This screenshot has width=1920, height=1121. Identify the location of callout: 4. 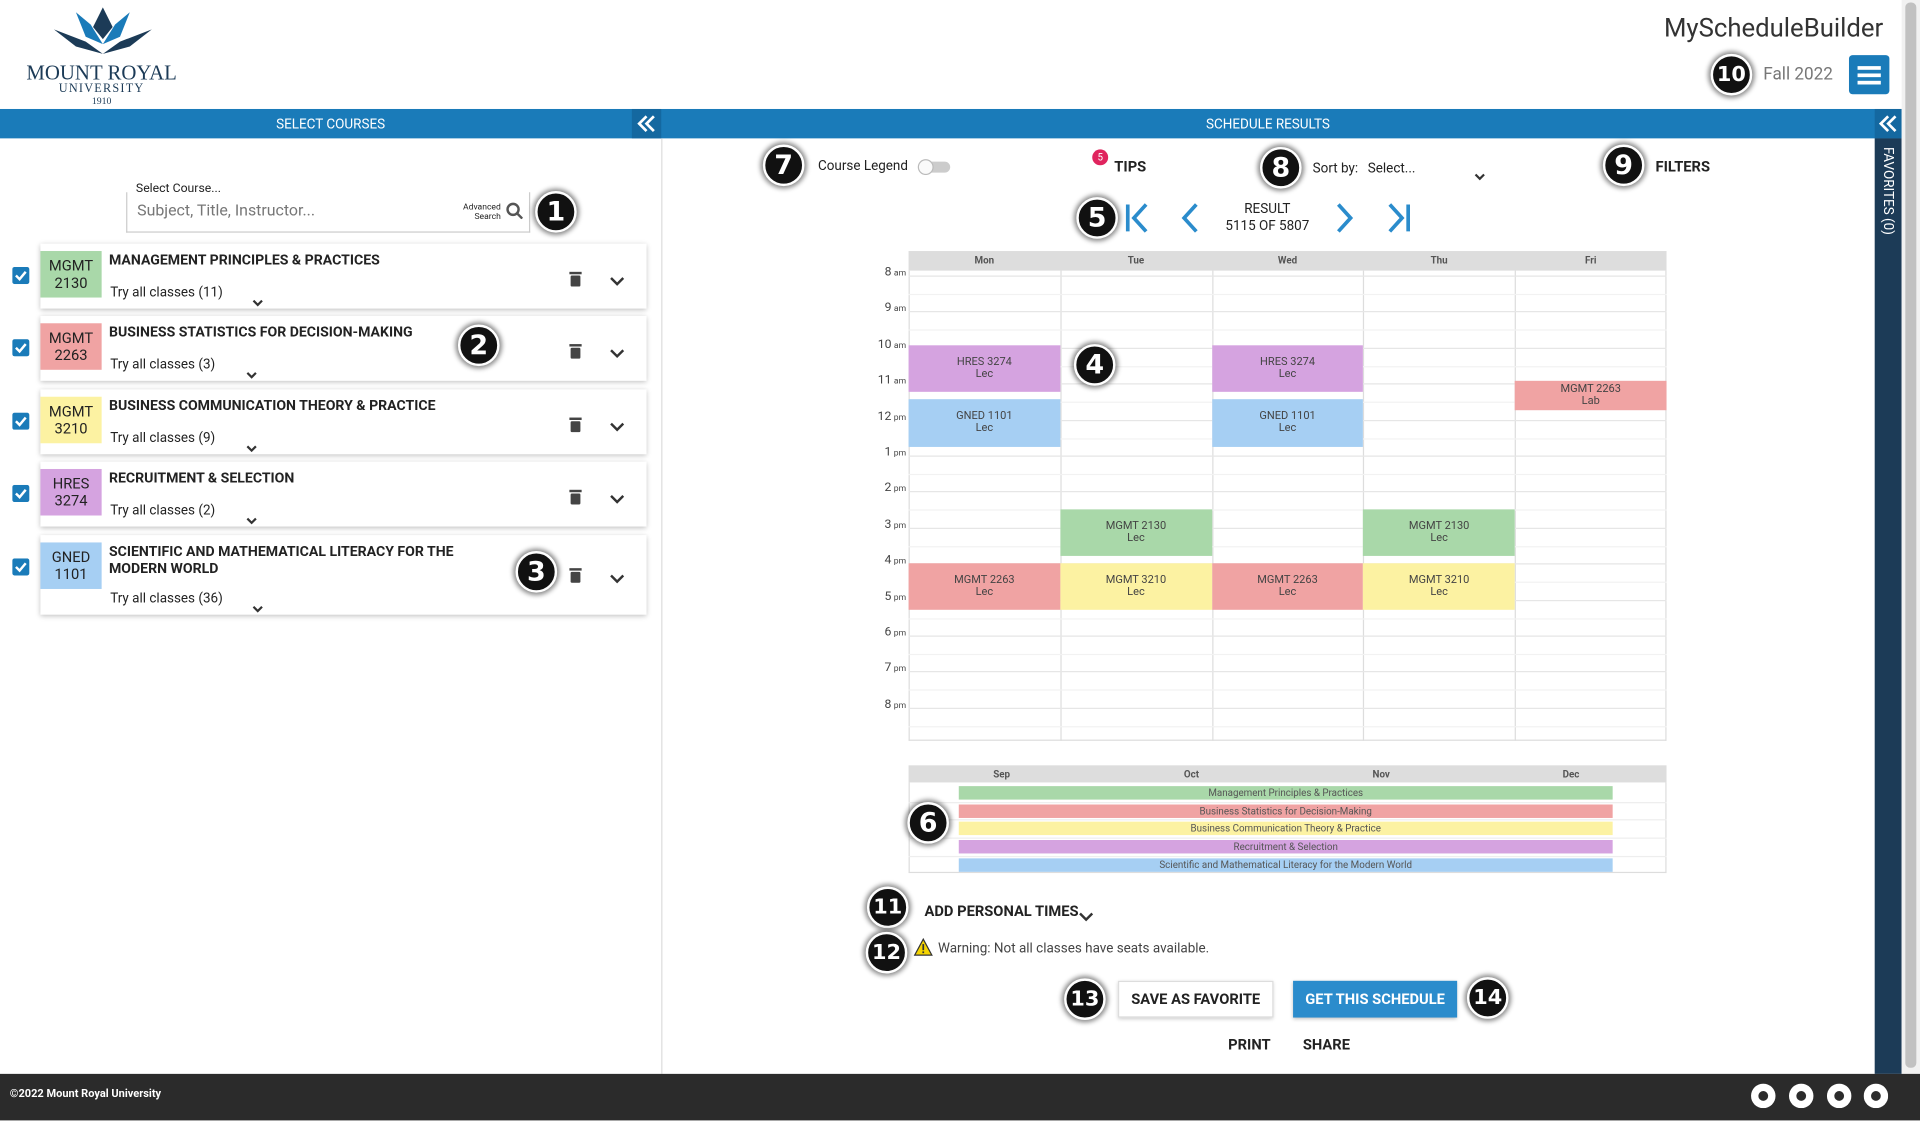
(1094, 365).